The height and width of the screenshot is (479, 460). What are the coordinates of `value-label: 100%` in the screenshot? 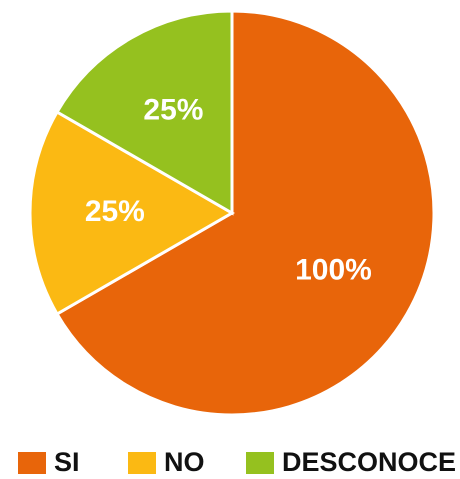 It's located at (333, 270).